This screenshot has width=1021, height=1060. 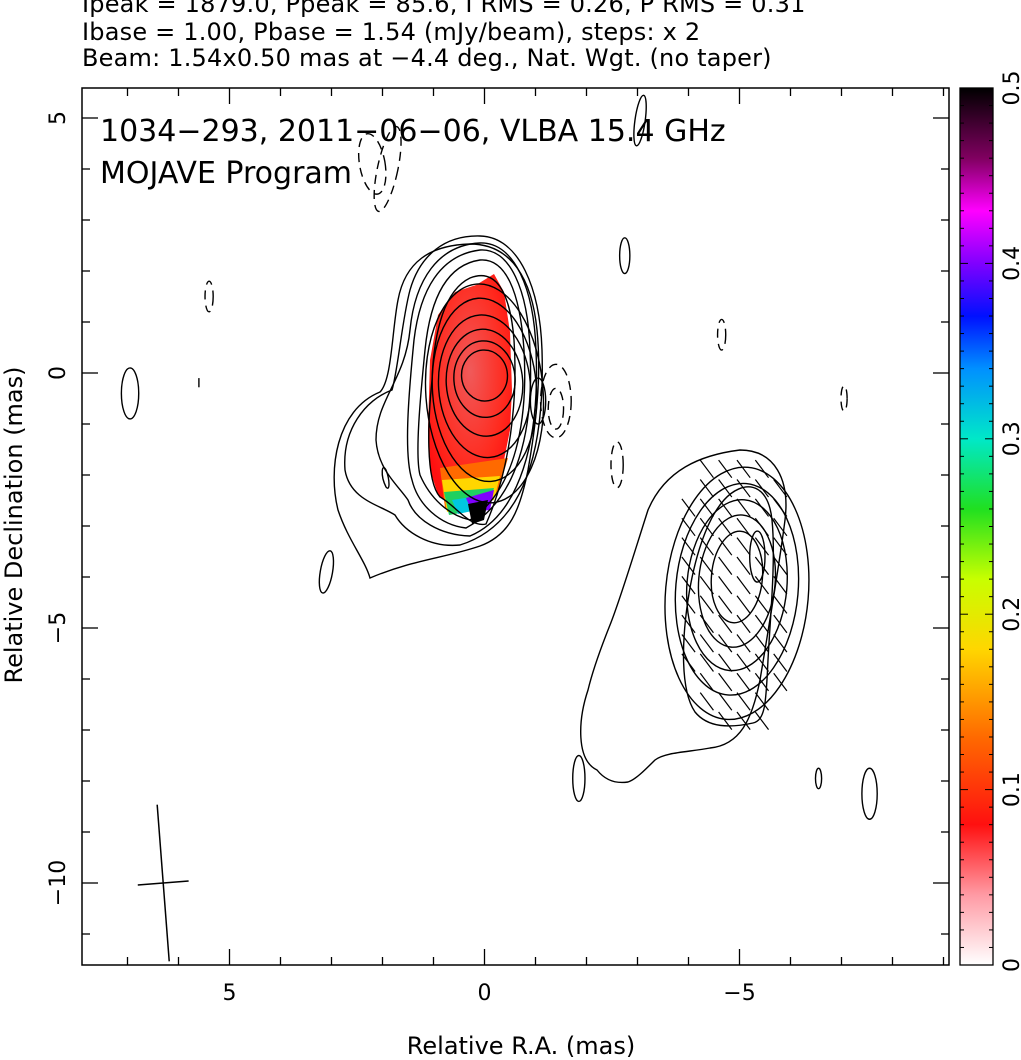 I want to click on colorbar-tick-label: 0.3, so click(x=1010, y=438).